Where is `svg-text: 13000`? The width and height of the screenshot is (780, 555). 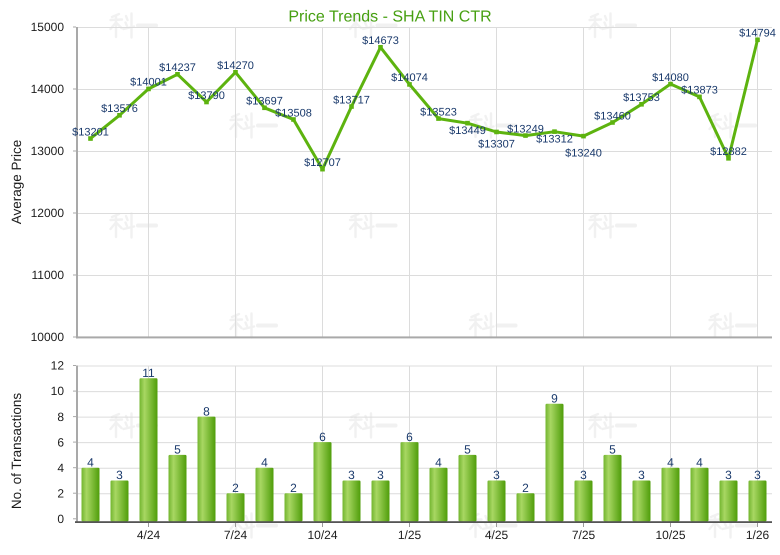 svg-text: 13000 is located at coordinates (48, 151).